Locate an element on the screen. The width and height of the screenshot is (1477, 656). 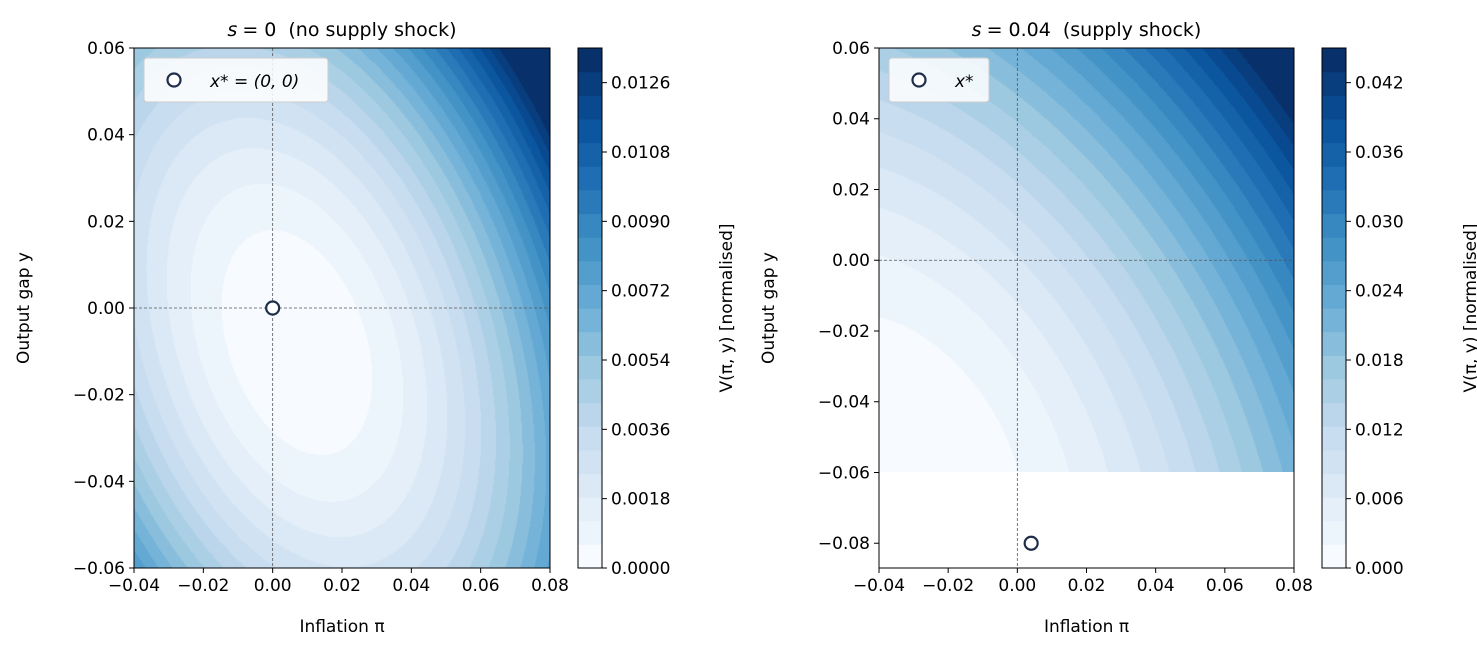
colorbar-tick-label: 0.0090 is located at coordinates (640, 222).